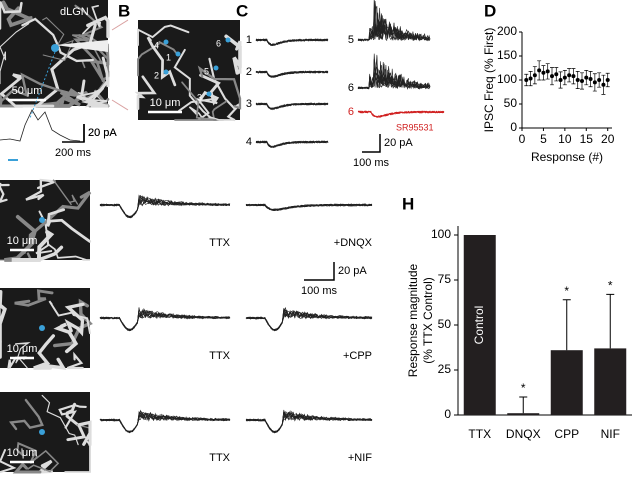 The height and width of the screenshot is (479, 640). I want to click on scale-label: 20 pA, so click(398, 143).